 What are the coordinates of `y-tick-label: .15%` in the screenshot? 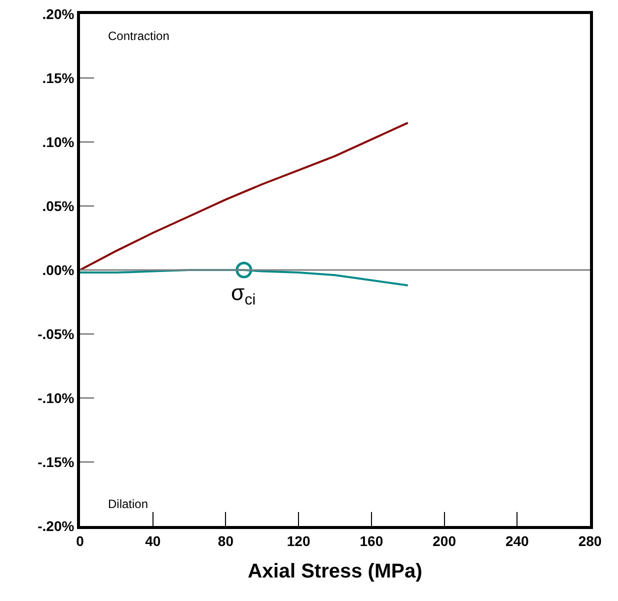 It's located at (58, 78).